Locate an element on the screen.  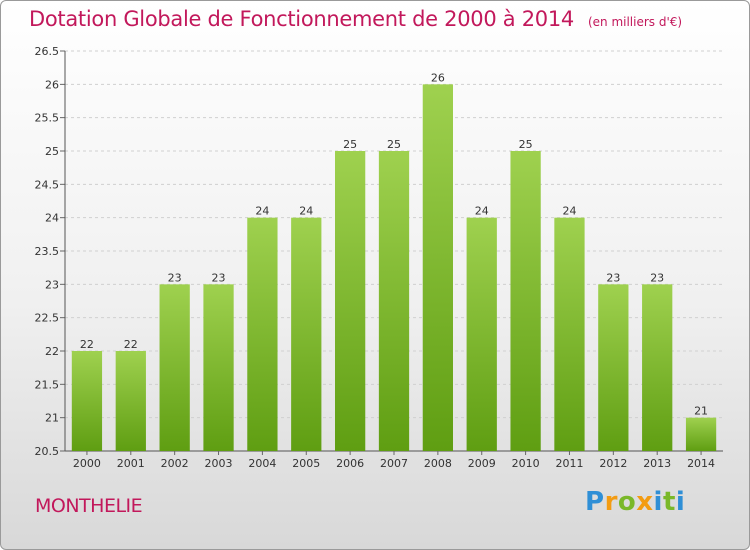
x-tick-label: 2009 is located at coordinates (482, 463).